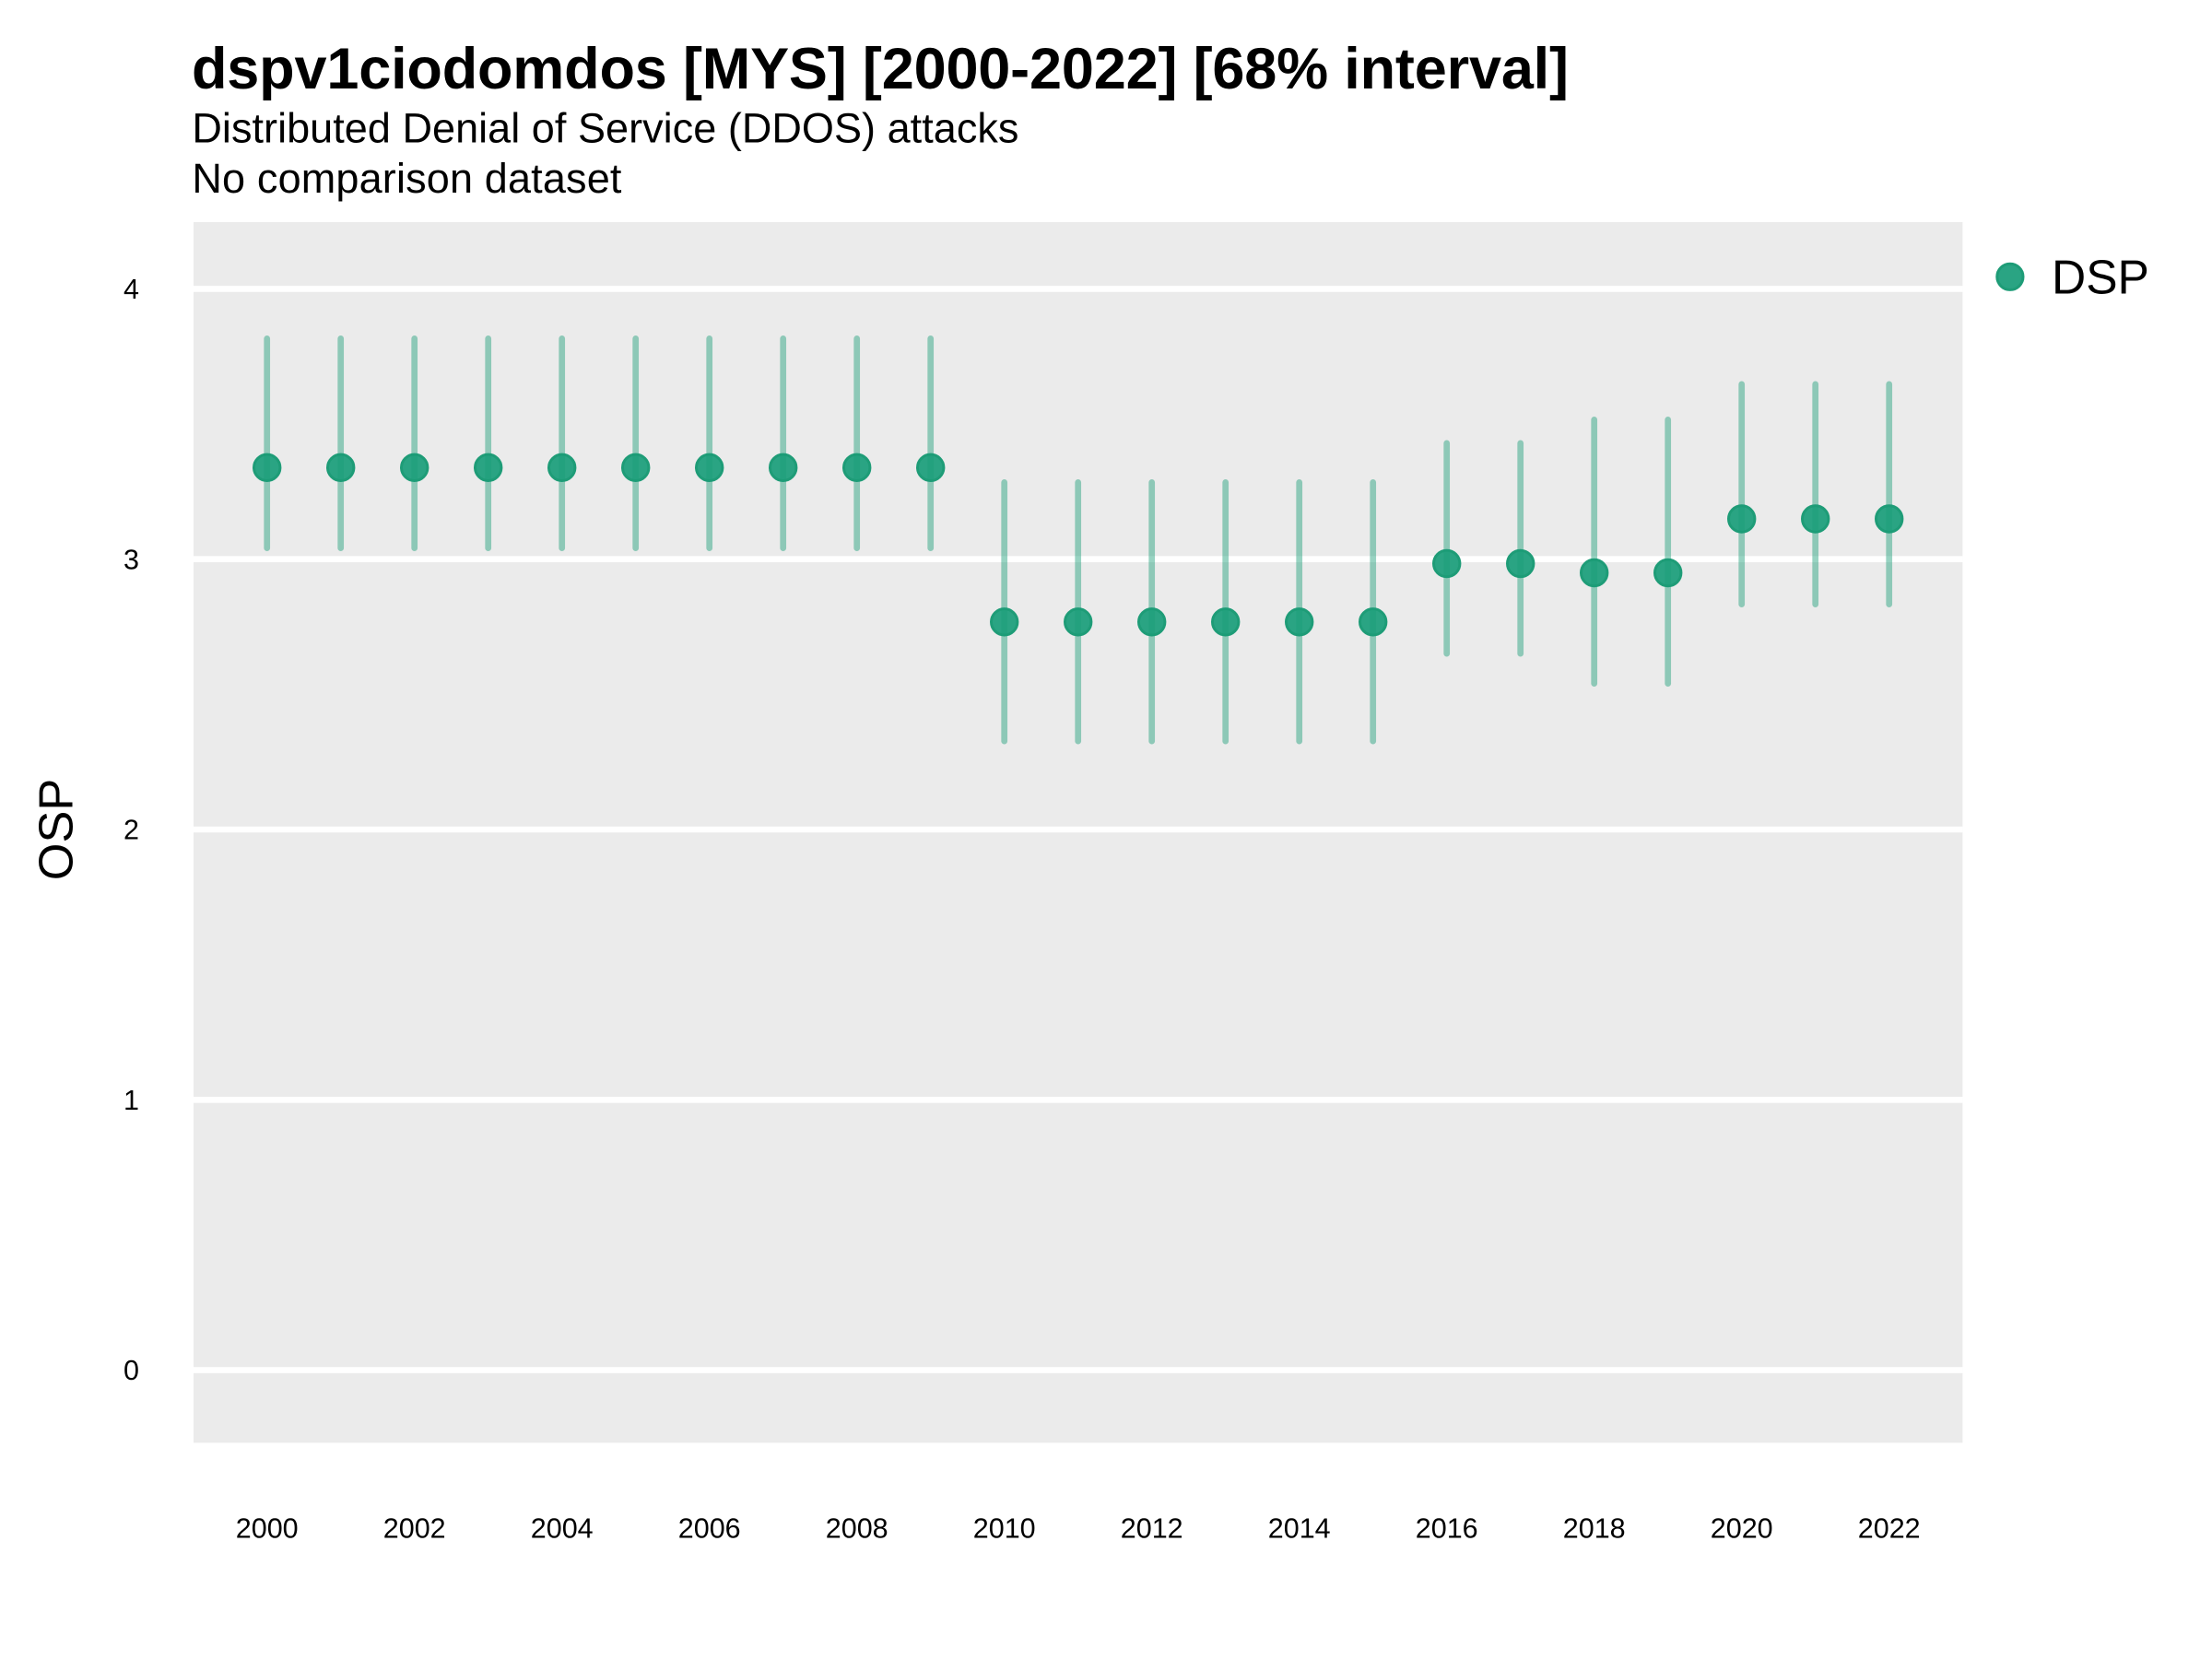 This screenshot has width=2212, height=1659. What do you see at coordinates (131, 289) in the screenshot?
I see `svg-text: 4` at bounding box center [131, 289].